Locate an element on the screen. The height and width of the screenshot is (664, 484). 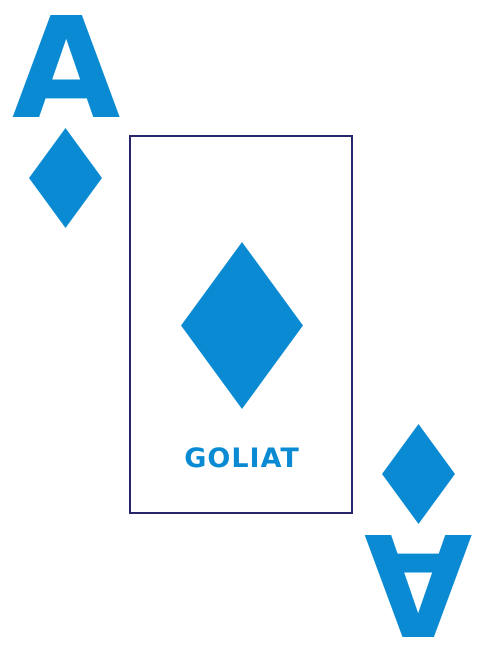
brand-label: GOLIAT is located at coordinates (242, 458).